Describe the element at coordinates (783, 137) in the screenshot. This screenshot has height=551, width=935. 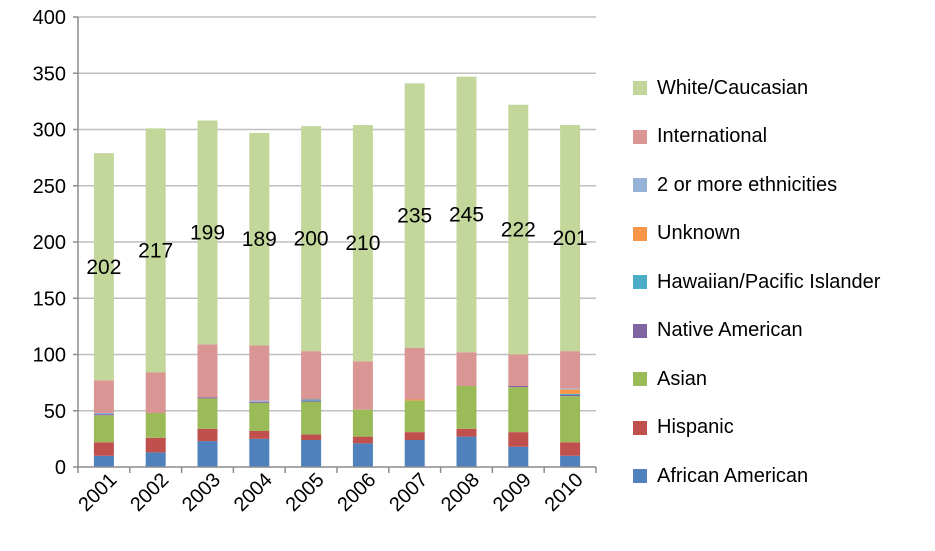
I see `legend-item: International` at that location.